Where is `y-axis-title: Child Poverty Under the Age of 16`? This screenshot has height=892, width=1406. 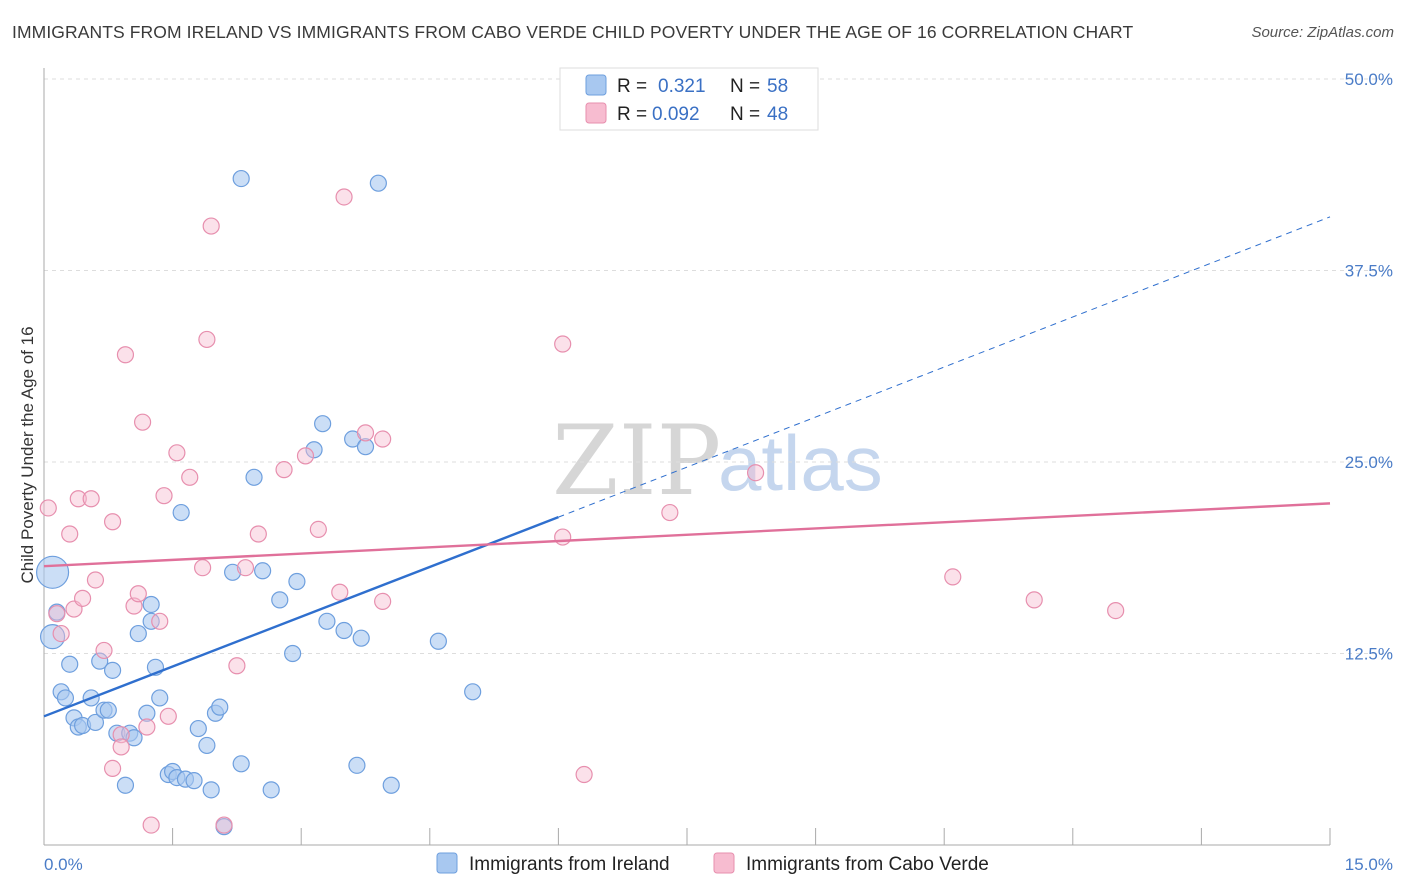 y-axis-title: Child Poverty Under the Age of 16 is located at coordinates (27, 454).